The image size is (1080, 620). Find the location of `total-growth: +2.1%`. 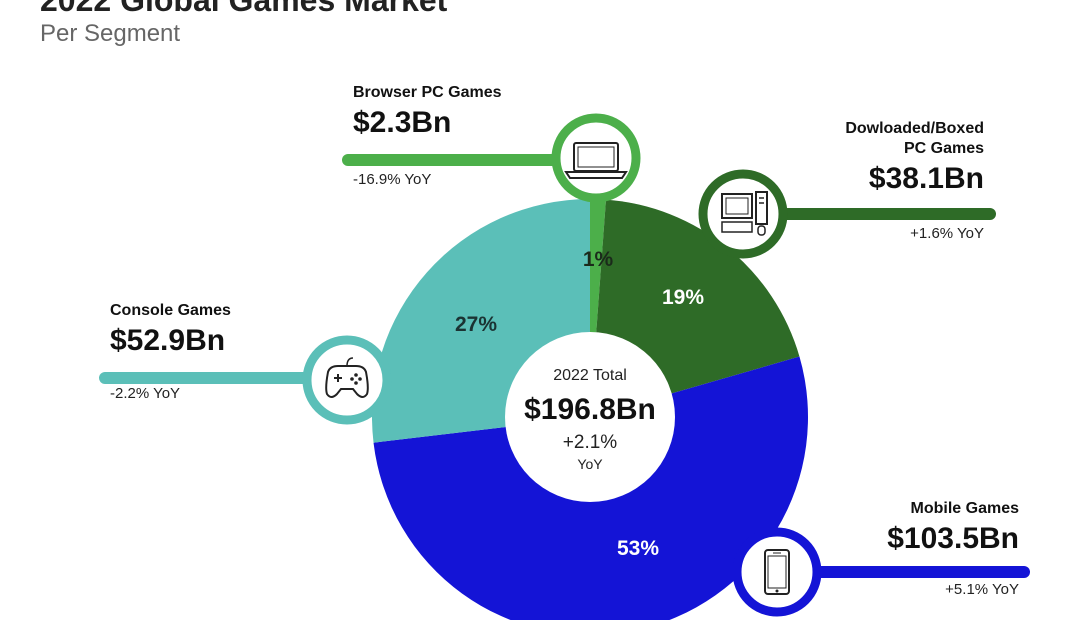

total-growth: +2.1% is located at coordinates (590, 442).